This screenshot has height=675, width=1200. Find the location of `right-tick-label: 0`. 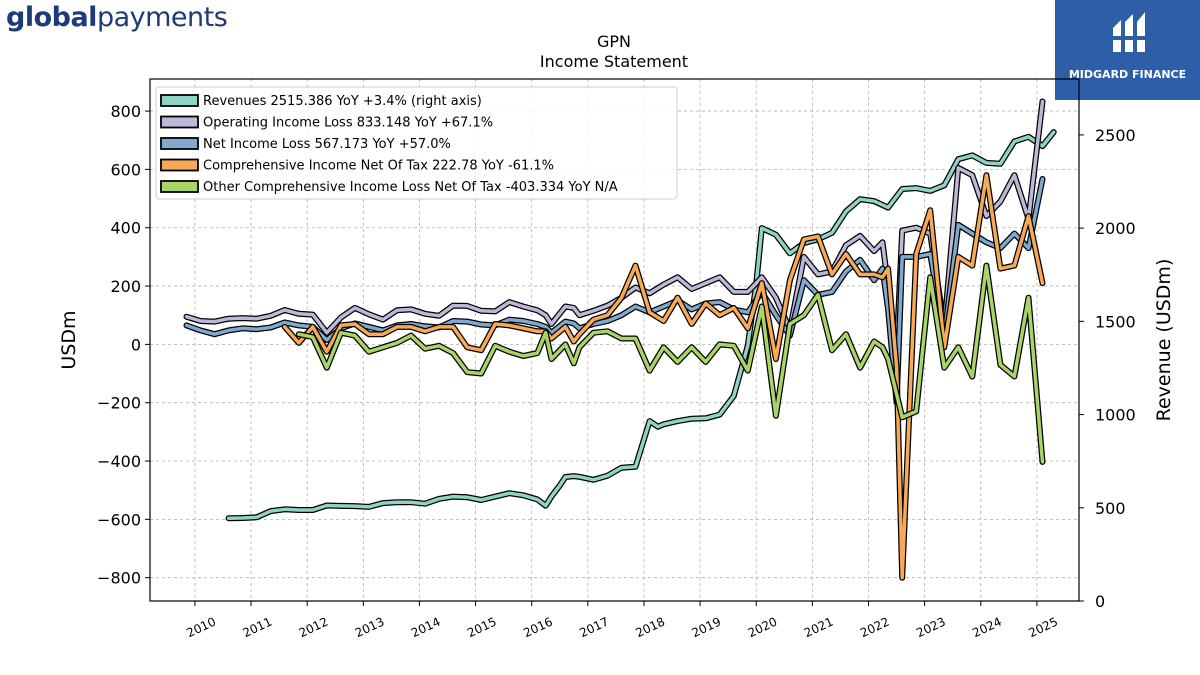

right-tick-label: 0 is located at coordinates (1100, 601).